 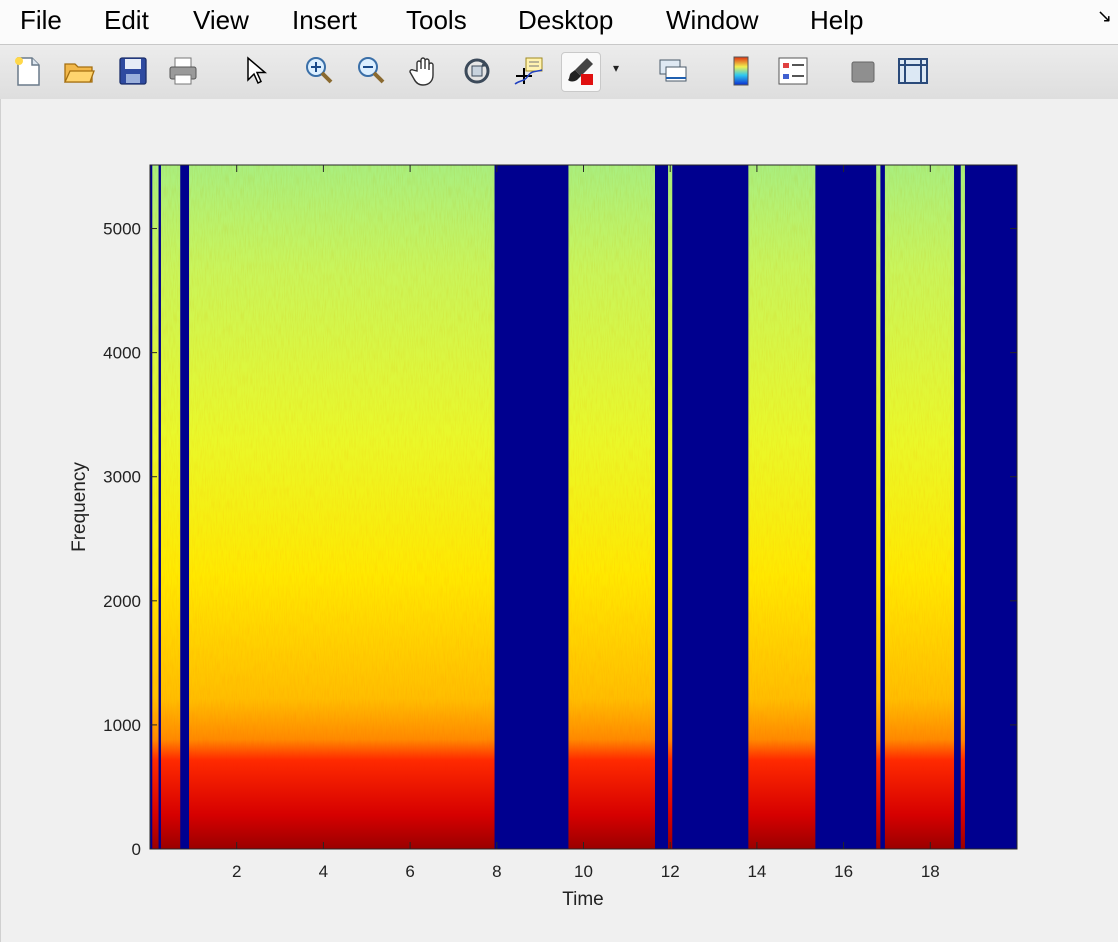 I want to click on y-axis-label: Frequency, so click(x=79, y=507).